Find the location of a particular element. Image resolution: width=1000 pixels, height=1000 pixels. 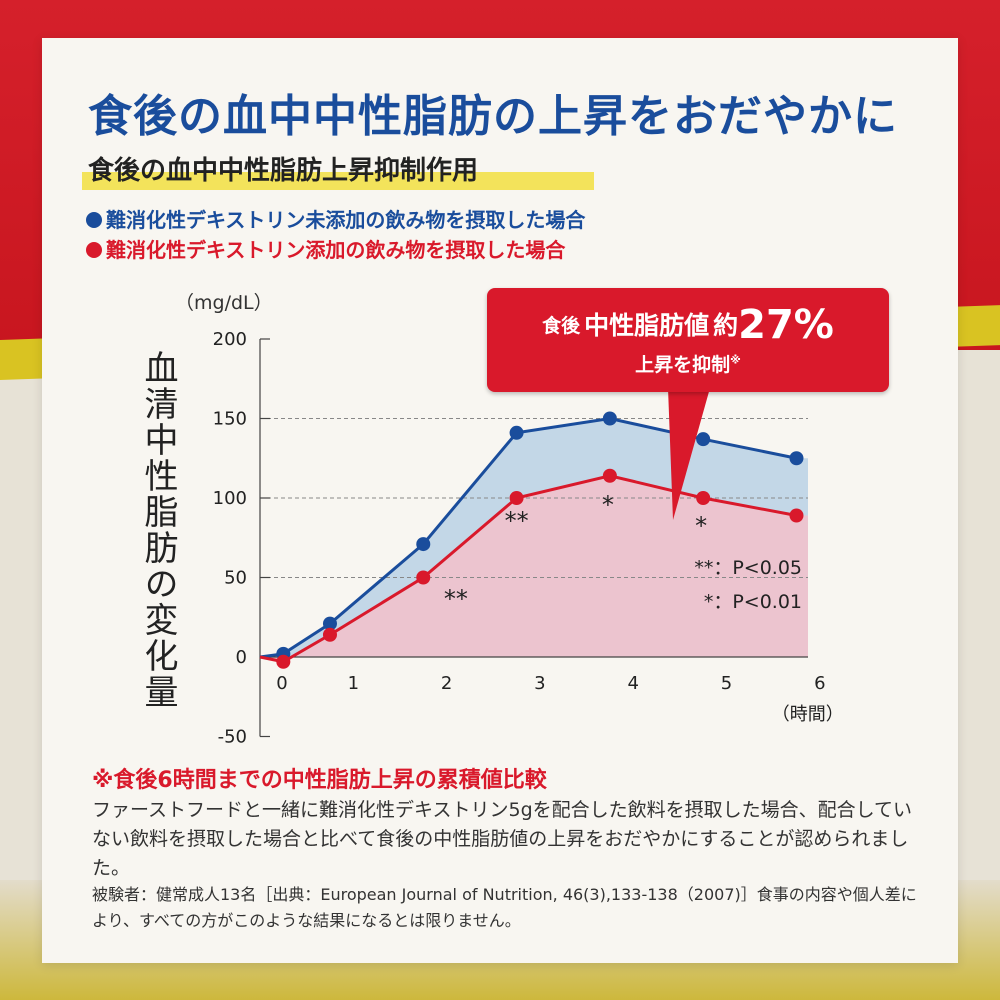

x-axis-label: （時間） is located at coordinates (808, 714).